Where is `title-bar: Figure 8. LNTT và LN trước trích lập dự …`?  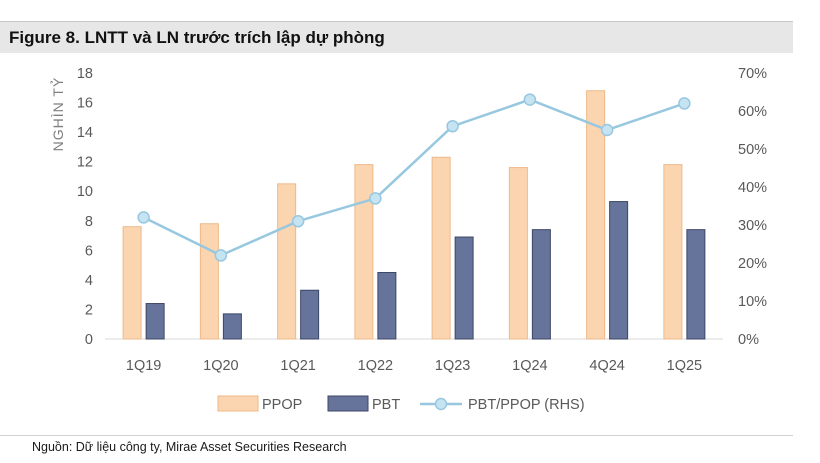 title-bar: Figure 8. LNTT và LN trước trích lập dự … is located at coordinates (396, 37).